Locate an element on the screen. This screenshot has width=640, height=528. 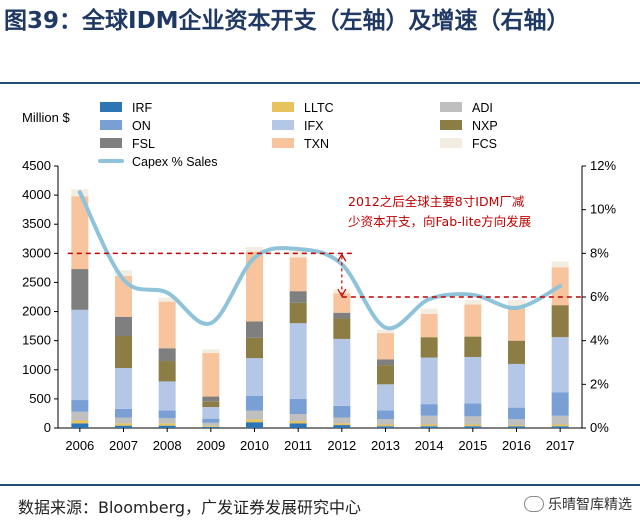
legend-swatch-nxp is located at coordinates (451, 125).